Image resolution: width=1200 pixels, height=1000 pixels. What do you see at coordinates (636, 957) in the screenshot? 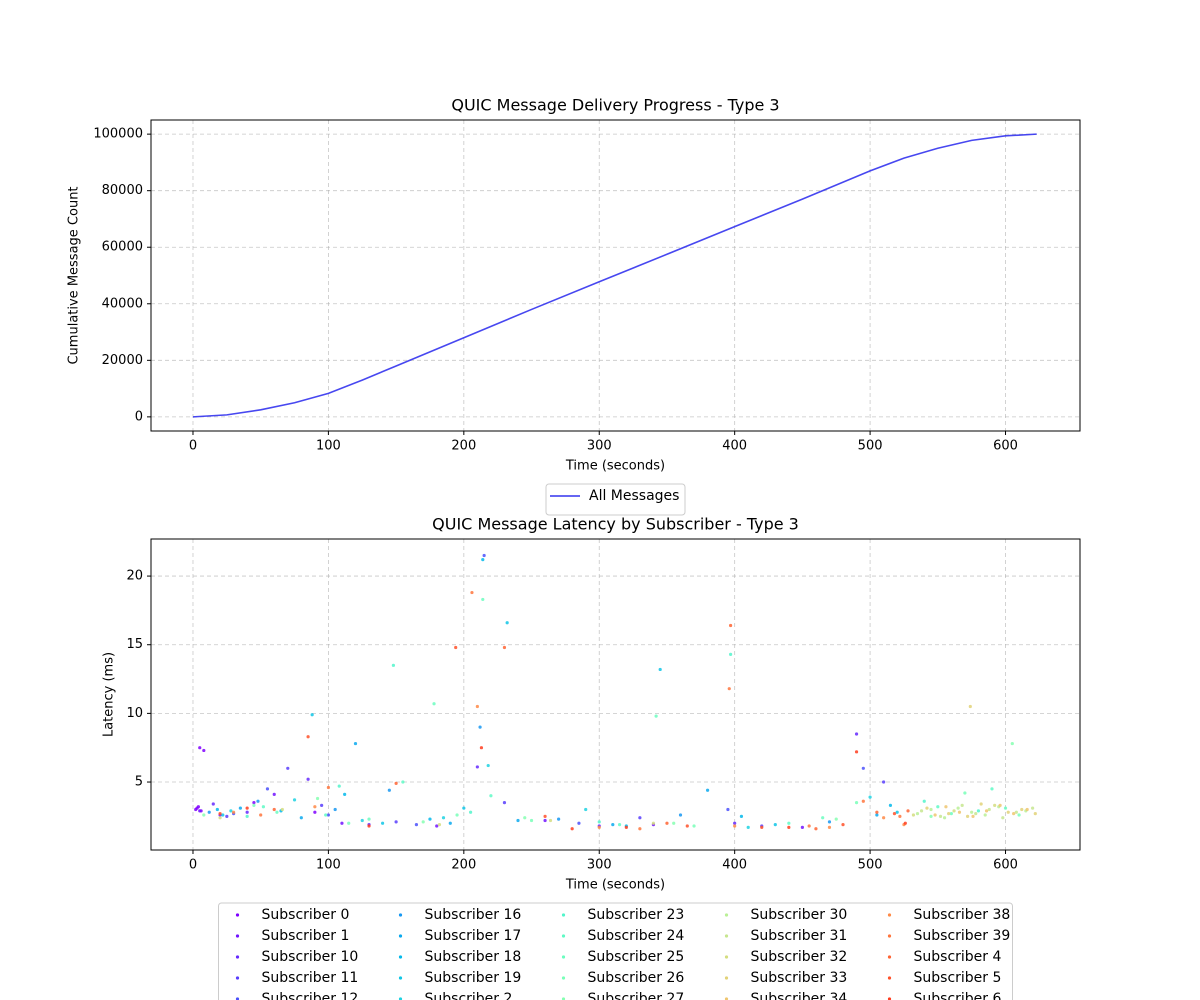
I see `legend-label: Subscriber 25` at bounding box center [636, 957].